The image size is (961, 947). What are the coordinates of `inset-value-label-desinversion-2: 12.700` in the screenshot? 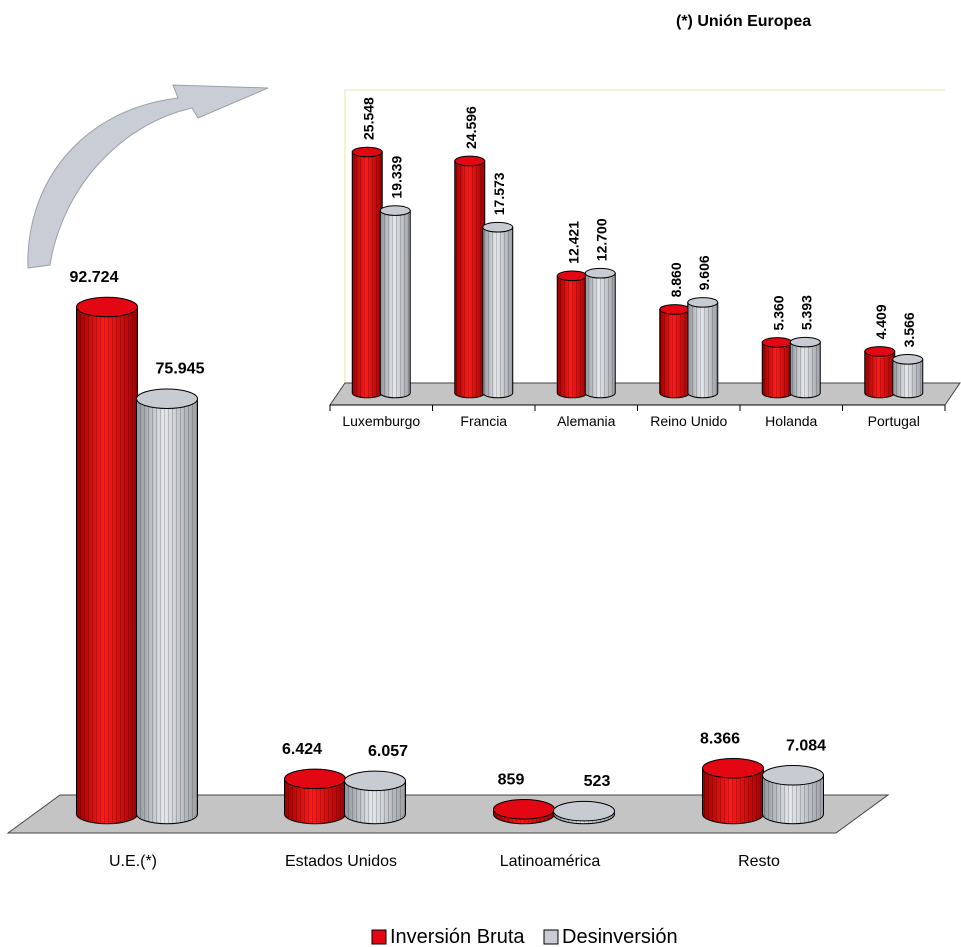 It's located at (601, 239).